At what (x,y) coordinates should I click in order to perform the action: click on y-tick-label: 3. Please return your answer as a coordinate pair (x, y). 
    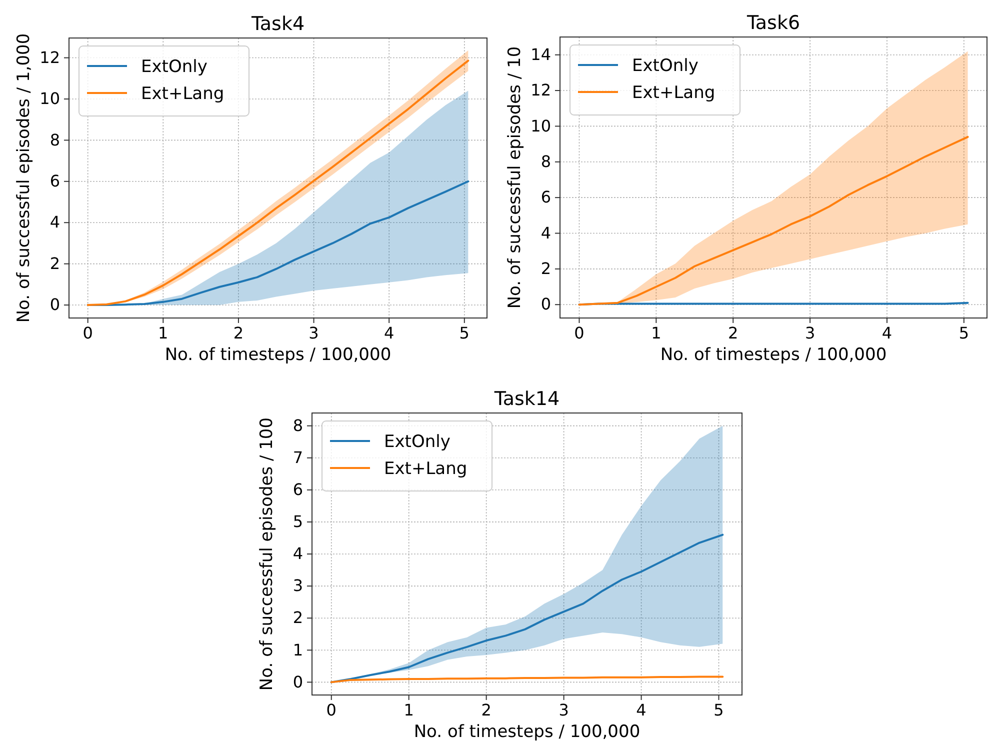
    Looking at the image, I should click on (297, 586).